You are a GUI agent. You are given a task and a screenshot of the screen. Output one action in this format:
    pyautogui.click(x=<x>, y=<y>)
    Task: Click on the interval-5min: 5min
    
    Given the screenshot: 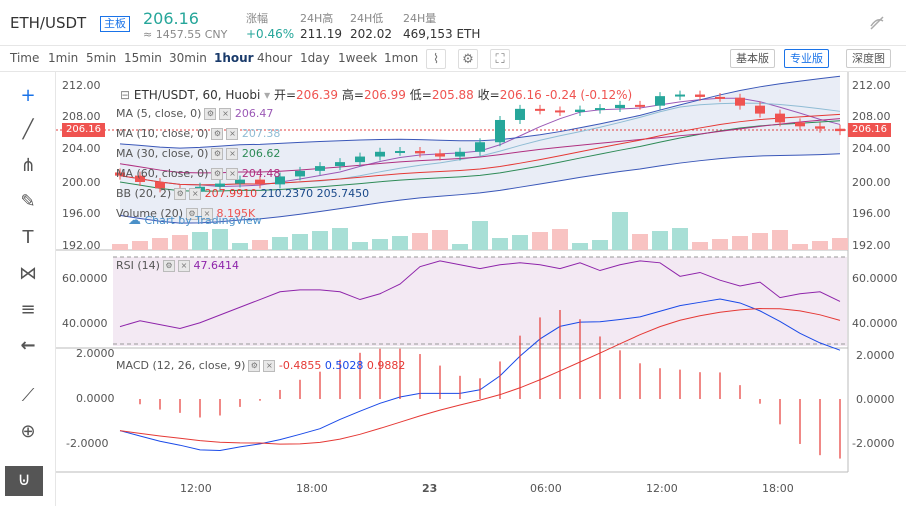 What is the action you would take?
    pyautogui.click(x=101, y=58)
    